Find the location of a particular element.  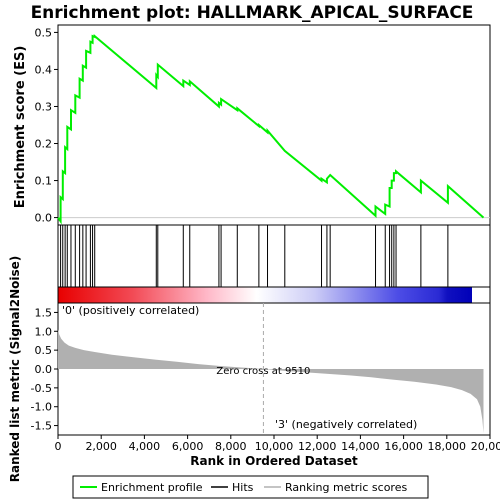

hits-panel-frame is located at coordinates (274, 256).